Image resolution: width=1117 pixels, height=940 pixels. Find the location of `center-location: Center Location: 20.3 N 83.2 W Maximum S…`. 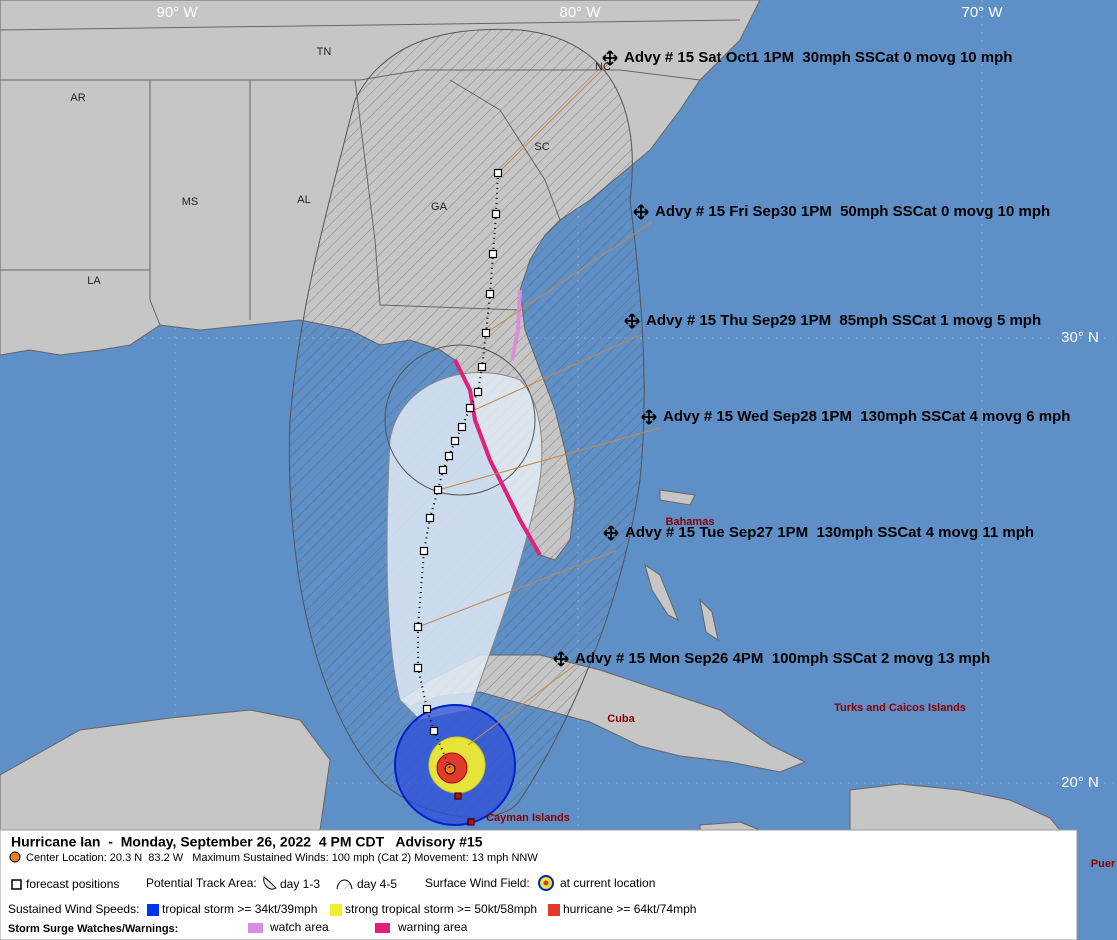

center-location: Center Location: 20.3 N 83.2 W Maximum S… is located at coordinates (282, 858).